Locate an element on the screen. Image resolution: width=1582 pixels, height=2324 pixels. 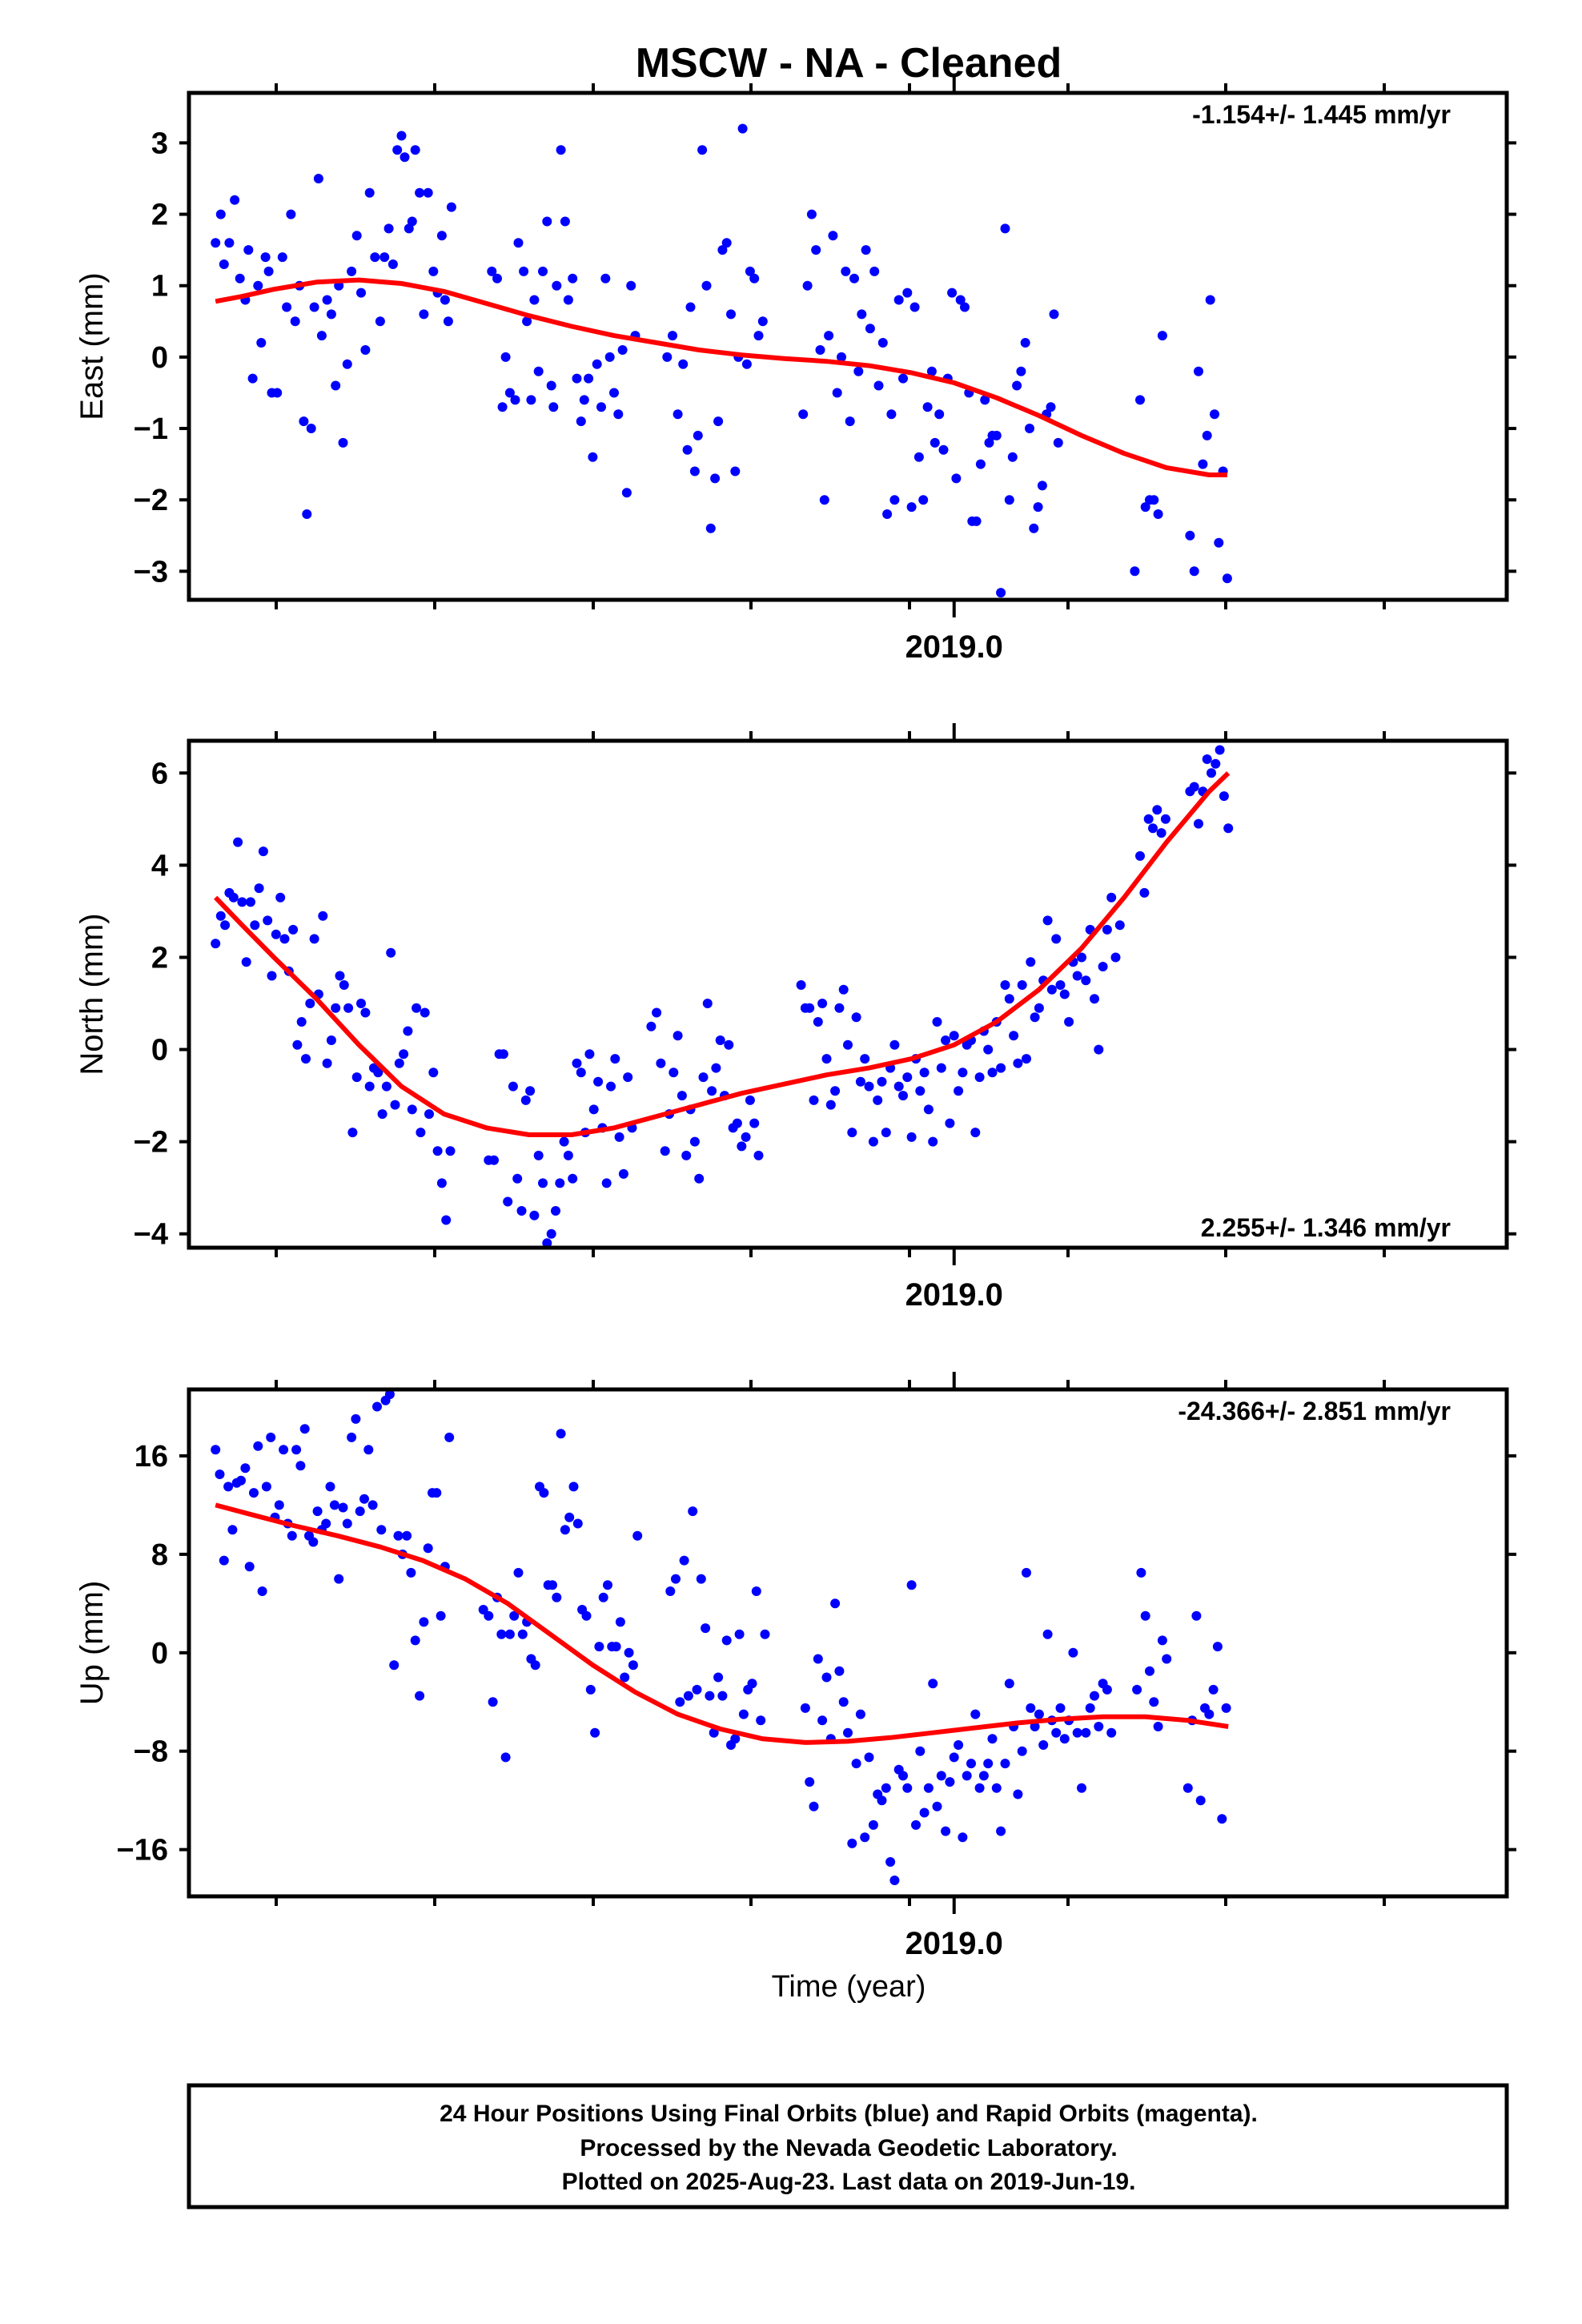
east-xtick-label: 2019.0 is located at coordinates (954, 647).